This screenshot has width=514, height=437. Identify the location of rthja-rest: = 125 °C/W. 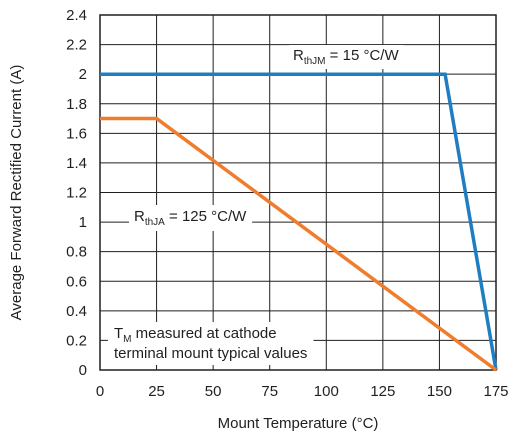
(206, 216).